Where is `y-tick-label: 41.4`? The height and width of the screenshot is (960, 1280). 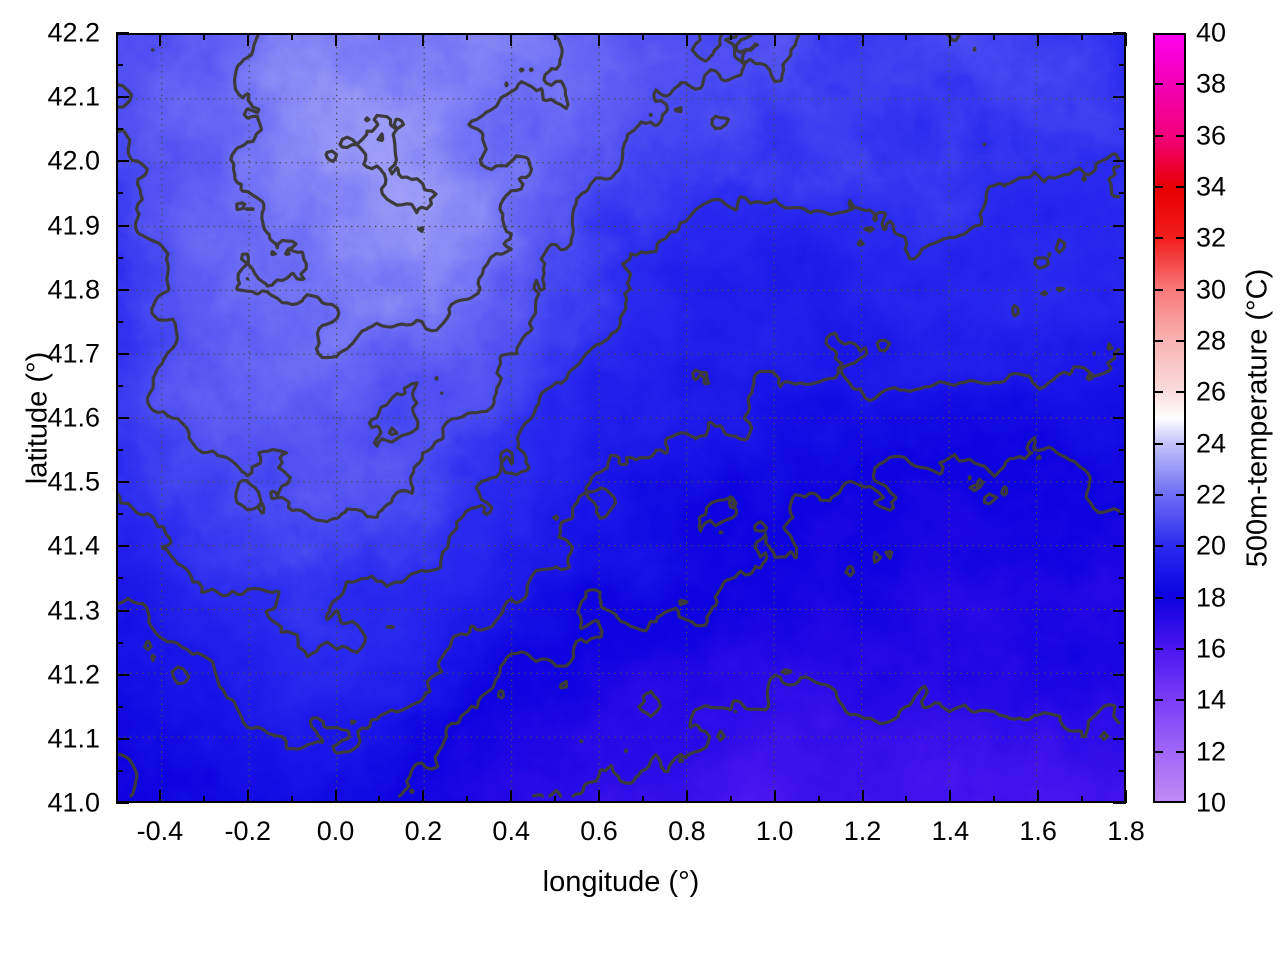 y-tick-label: 41.4 is located at coordinates (73, 545).